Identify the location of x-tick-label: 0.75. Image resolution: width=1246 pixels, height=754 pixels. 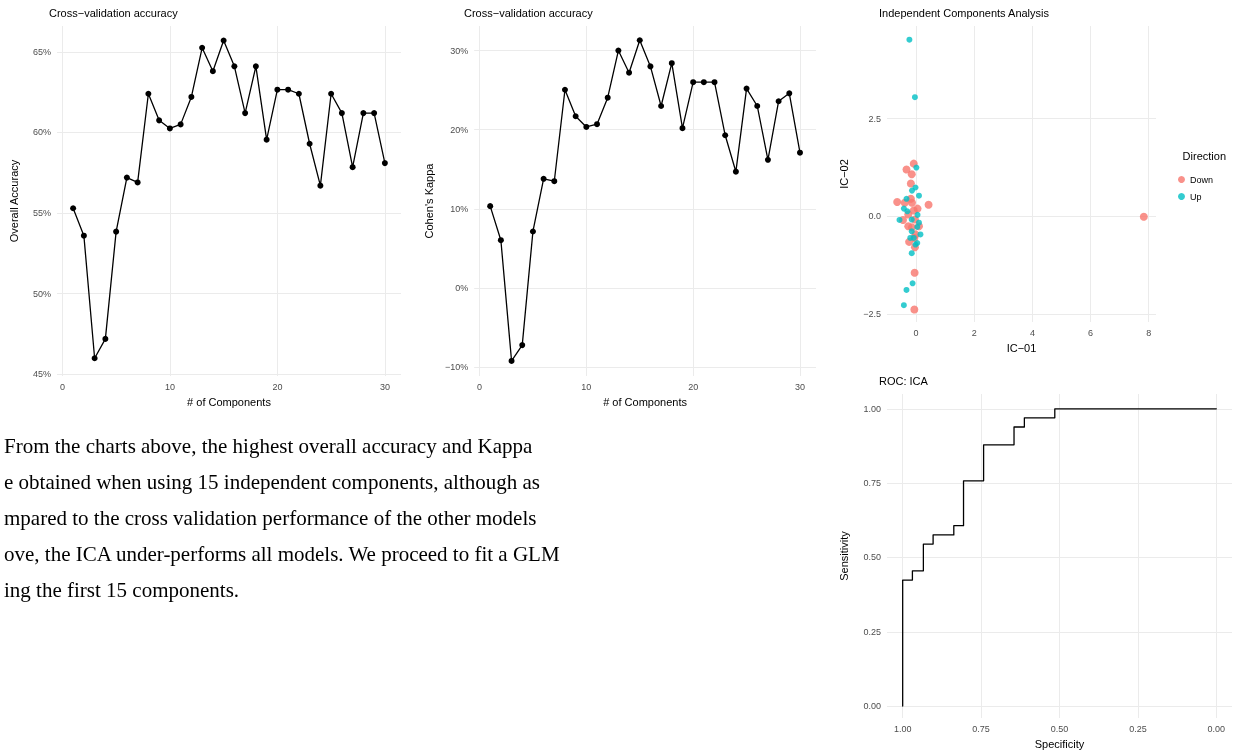
(981, 728).